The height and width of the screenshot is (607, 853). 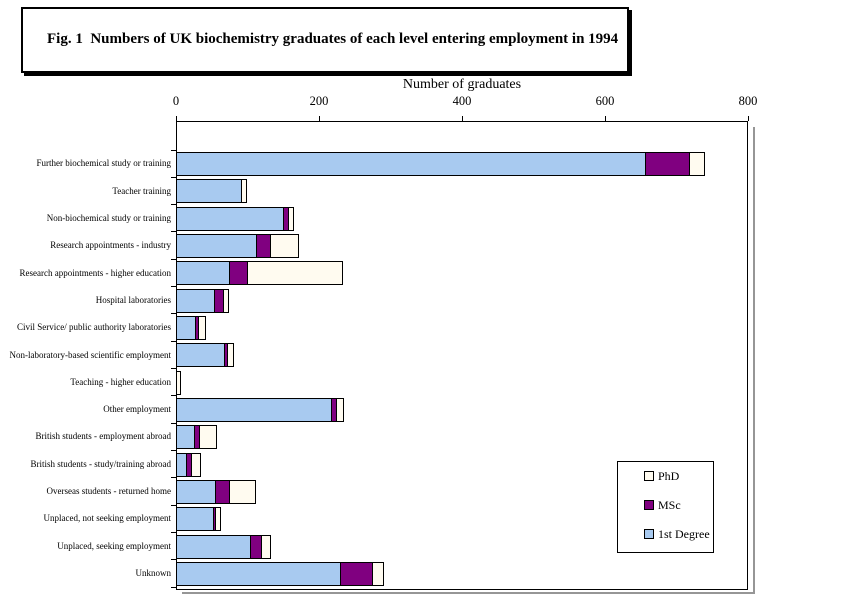 I want to click on category-label: Research appointments - higher education, so click(x=95, y=273).